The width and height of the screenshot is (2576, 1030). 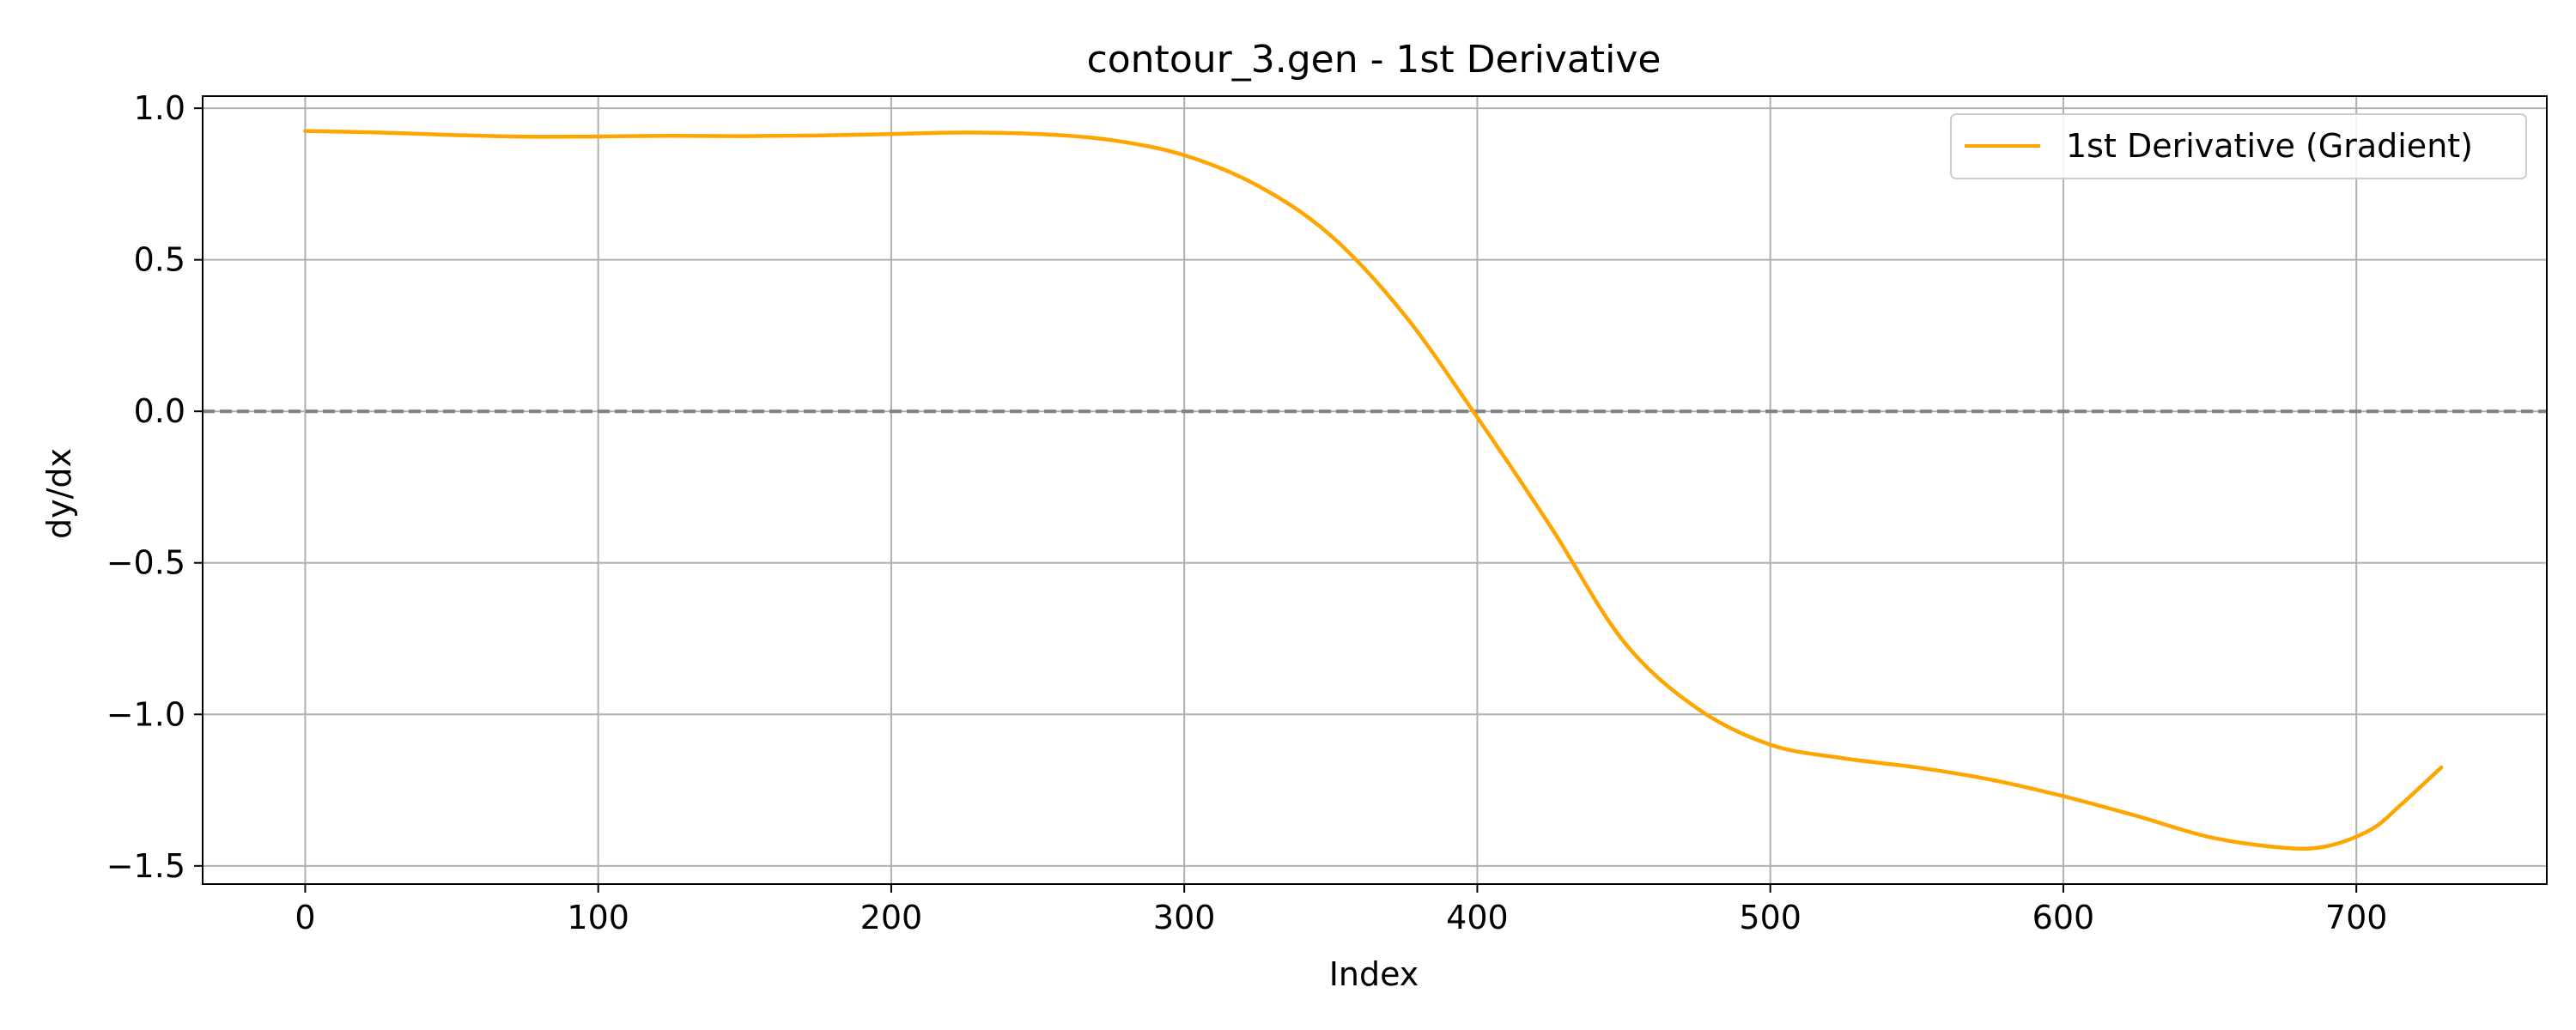 I want to click on y-axis-ticks: −1.5 −1.0 −0.5 0.0 0.5 1.0, so click(x=154, y=487).